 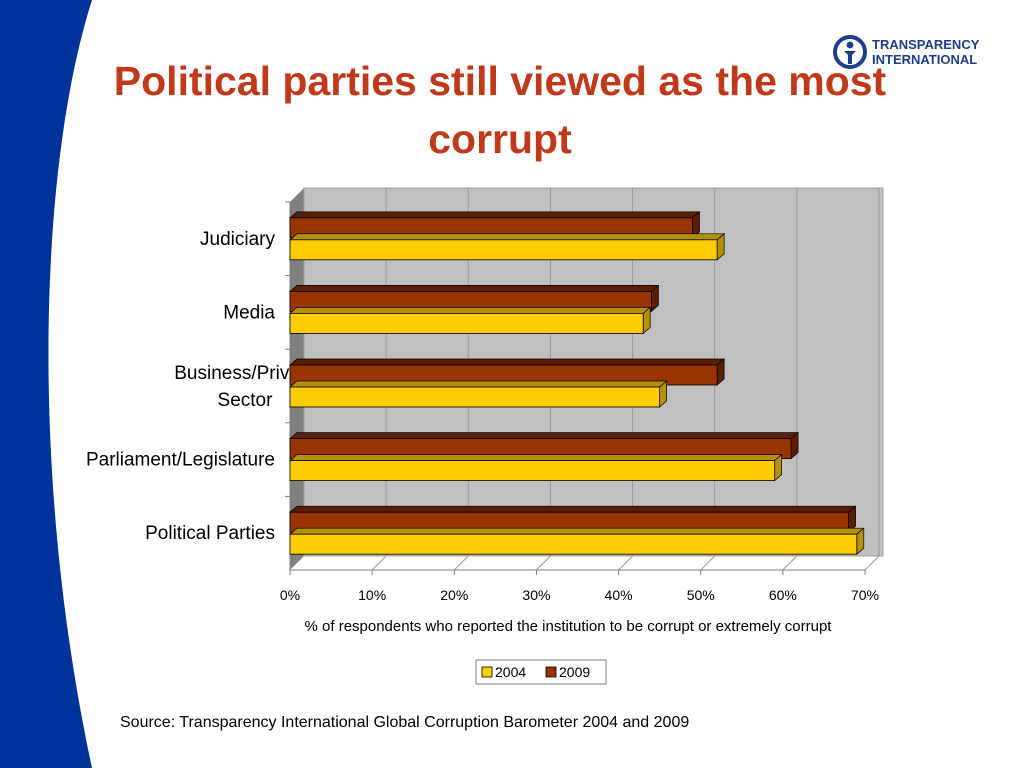 What do you see at coordinates (46, 384) in the screenshot?
I see `blue-left-band` at bounding box center [46, 384].